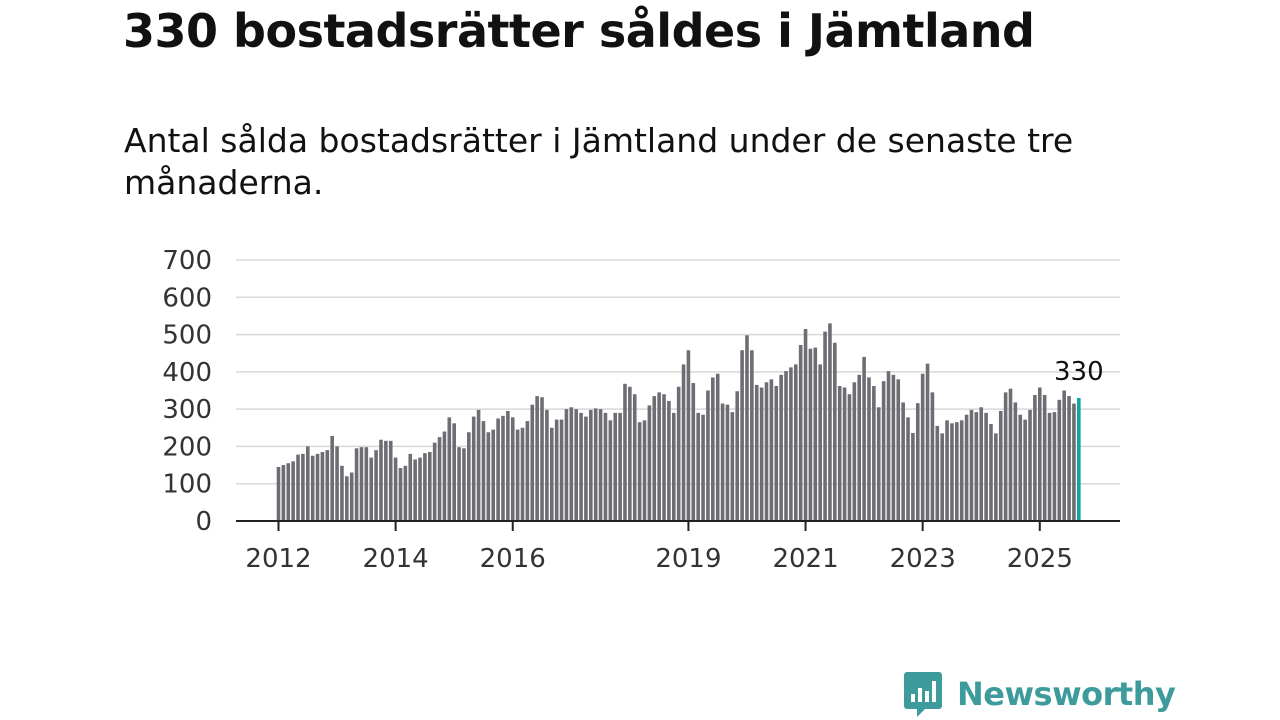  What do you see at coordinates (187, 391) in the screenshot?
I see `y-axis-labels: 0 100 200 300 400 500 600 700` at bounding box center [187, 391].